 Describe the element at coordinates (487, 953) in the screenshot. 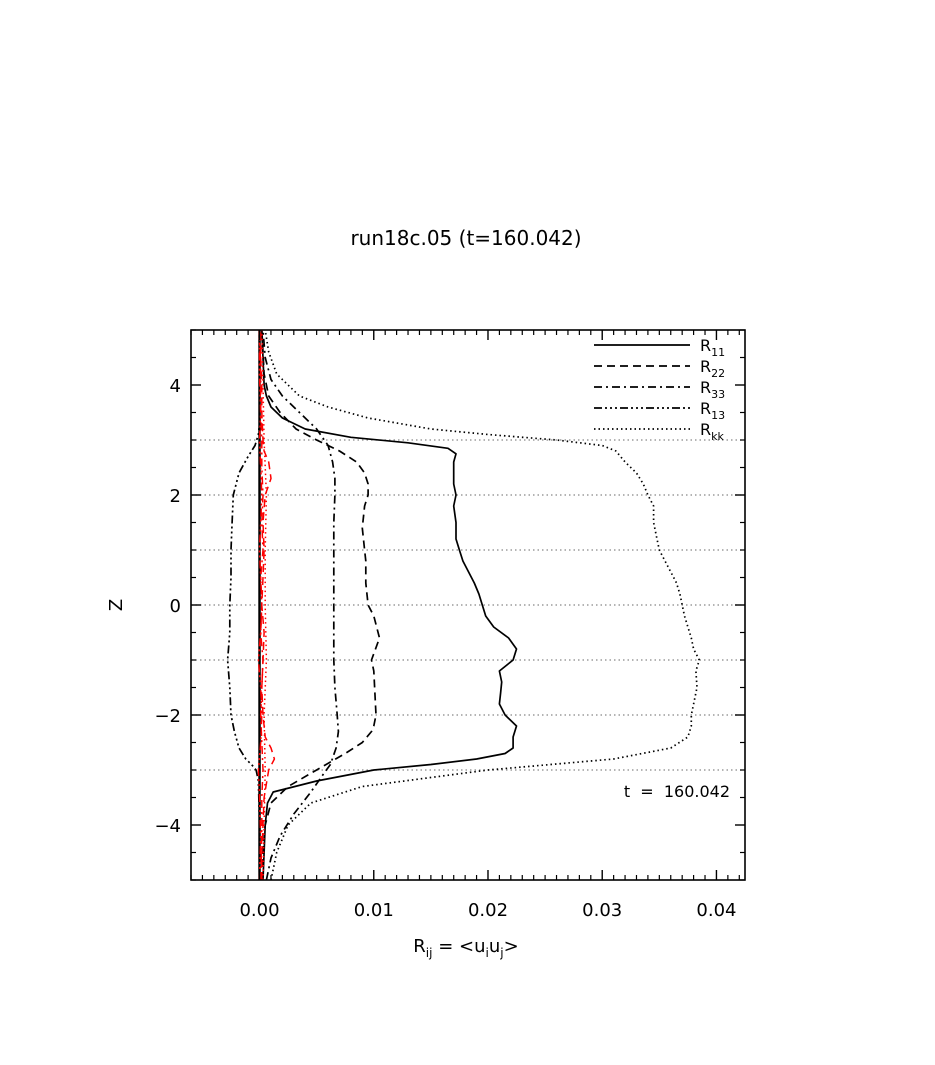

I see `x-label-s1: i` at that location.